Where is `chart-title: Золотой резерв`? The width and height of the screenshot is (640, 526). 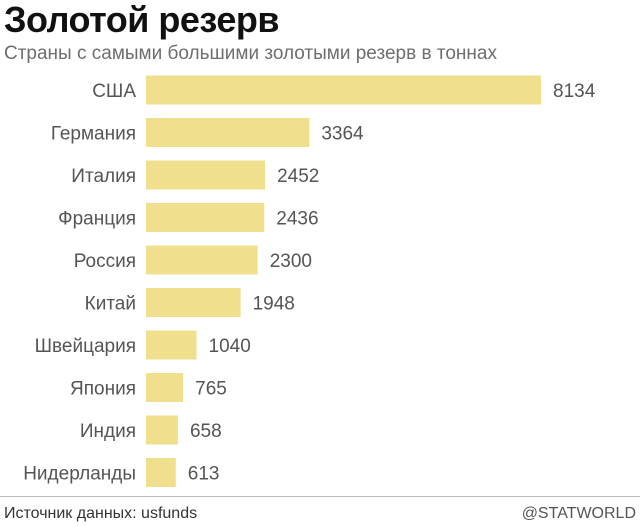 chart-title: Золотой резерв is located at coordinates (142, 20).